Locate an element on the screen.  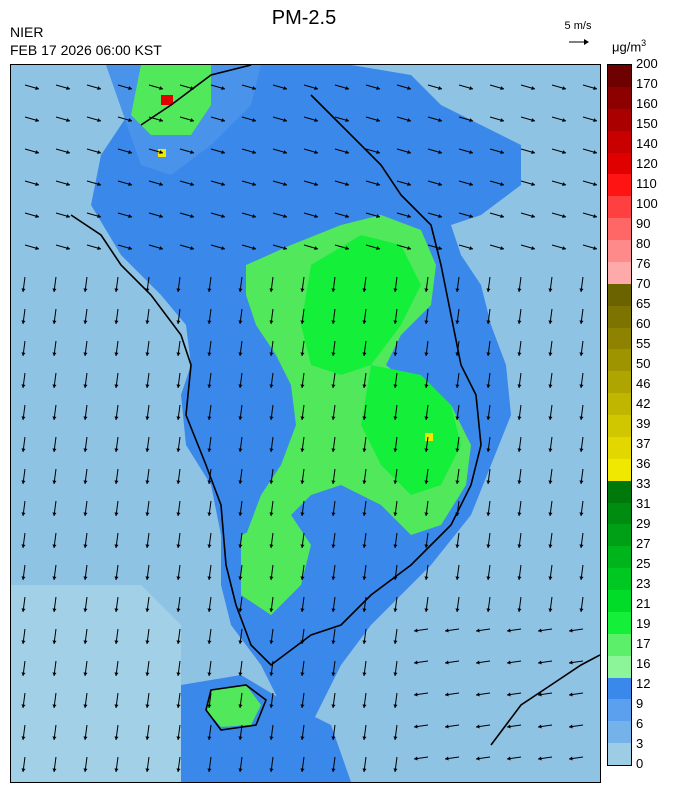
legend-tick: 39 is located at coordinates (643, 423).